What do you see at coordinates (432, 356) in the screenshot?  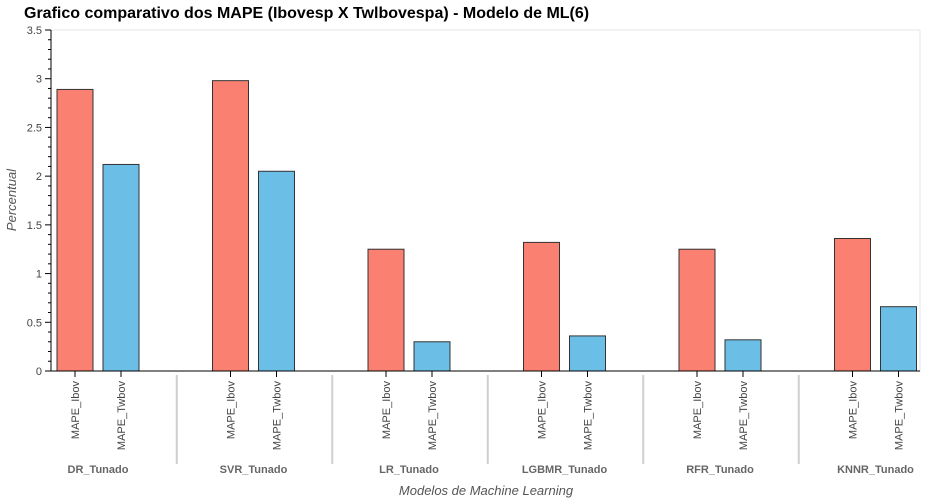 I see `bar-mape-twbov-lr-tunado` at bounding box center [432, 356].